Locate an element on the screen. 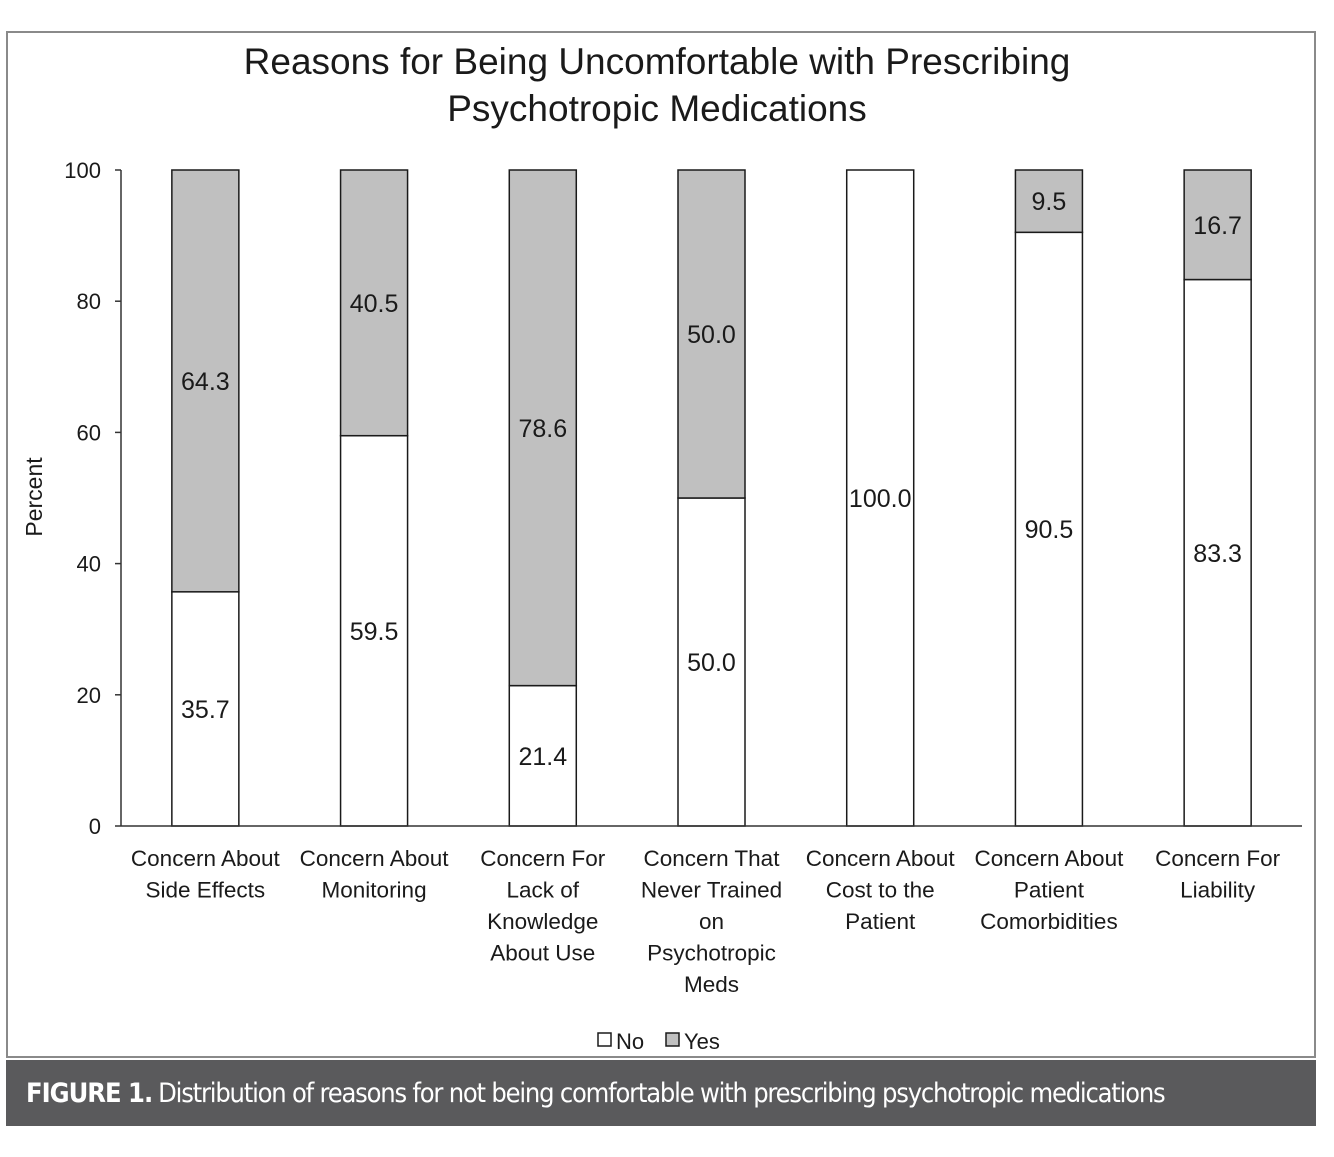 This screenshot has height=1157, width=1334. y-tick-label: 20 is located at coordinates (89, 695).